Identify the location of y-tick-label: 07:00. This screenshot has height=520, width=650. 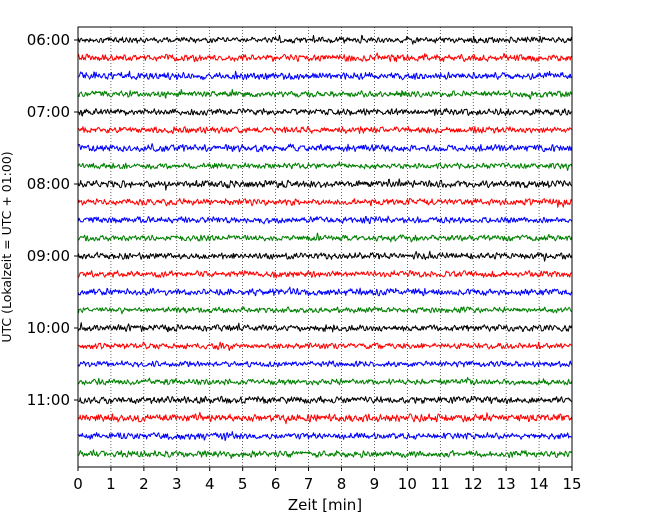
(48, 112).